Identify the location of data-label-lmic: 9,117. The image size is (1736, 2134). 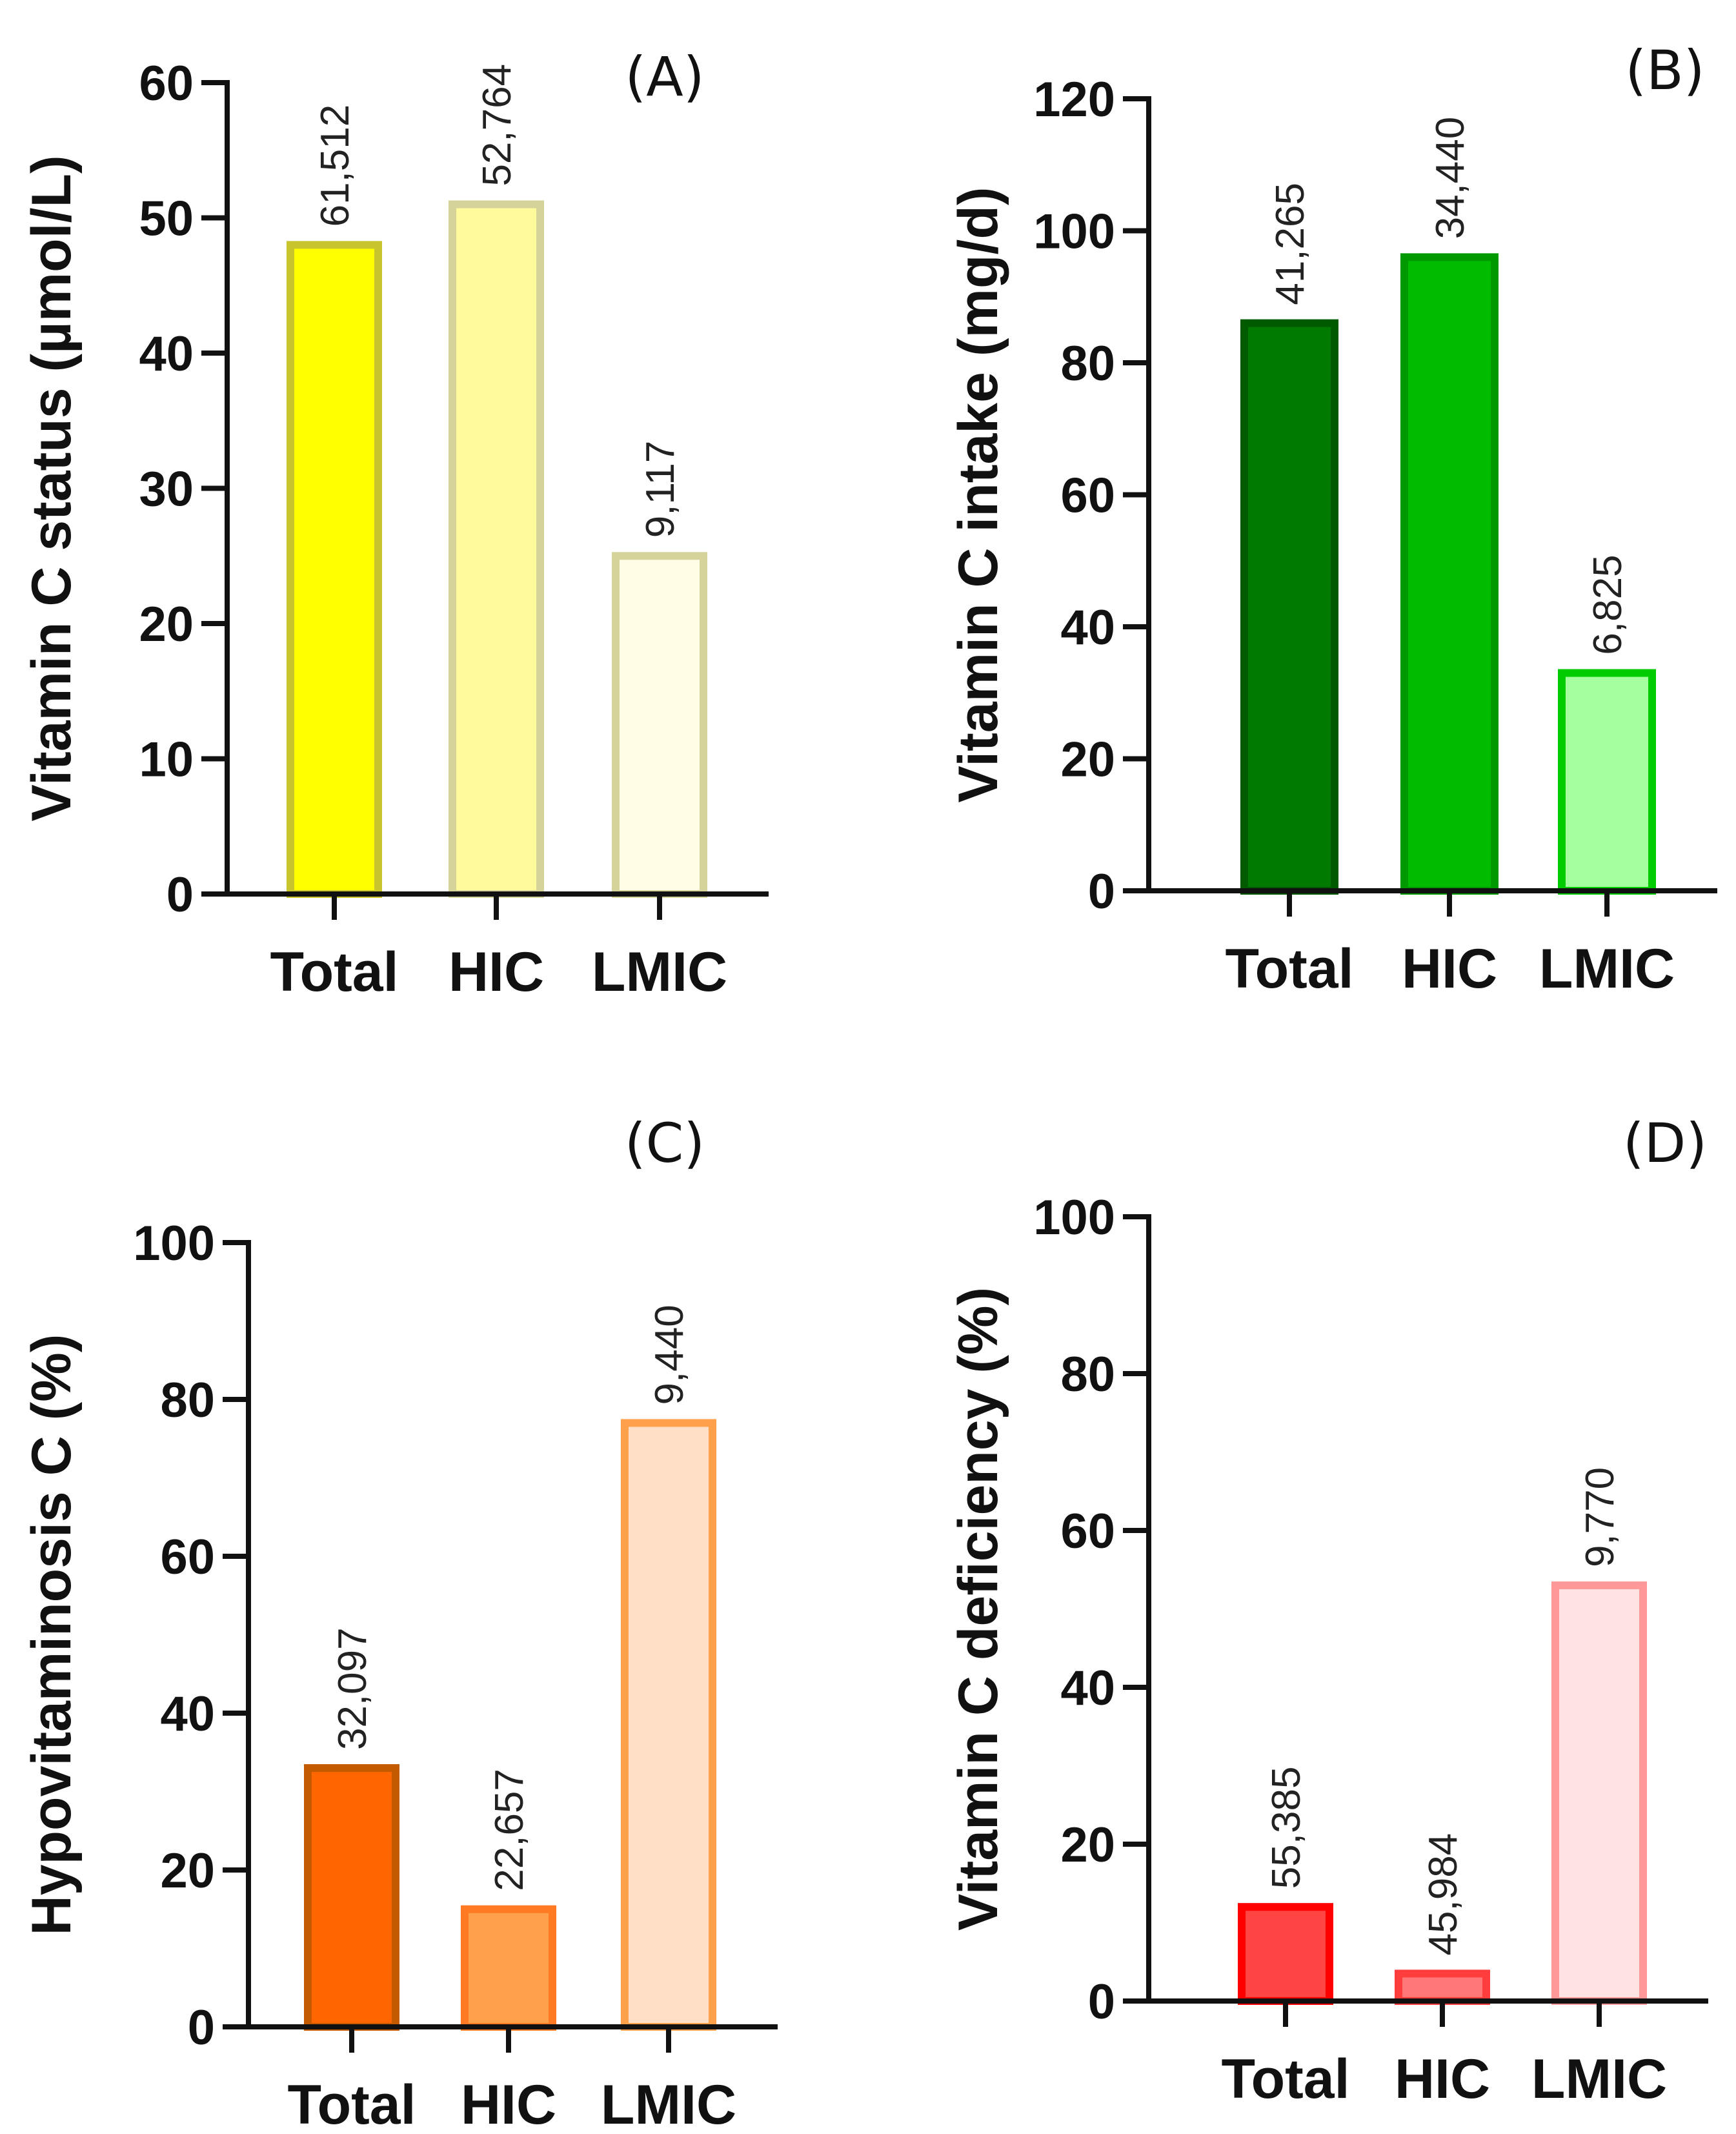
(660, 489).